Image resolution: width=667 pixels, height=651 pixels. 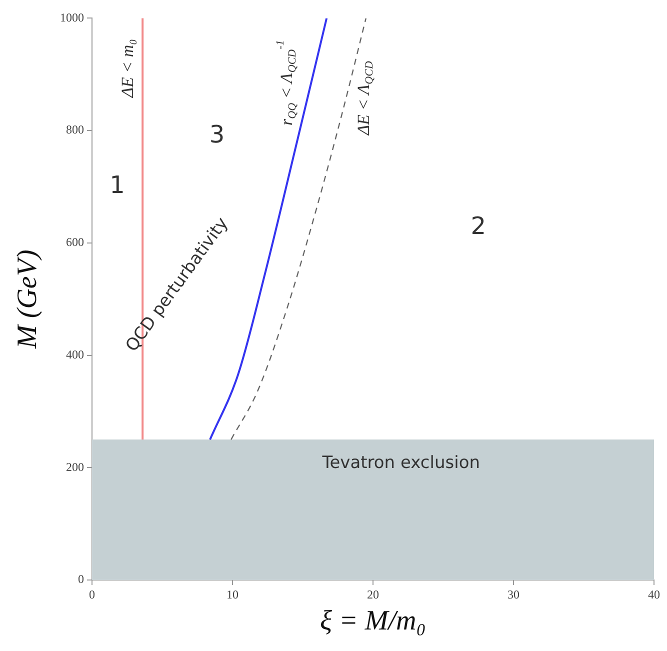 I want to click on x-tick-label: 30, so click(x=514, y=594).